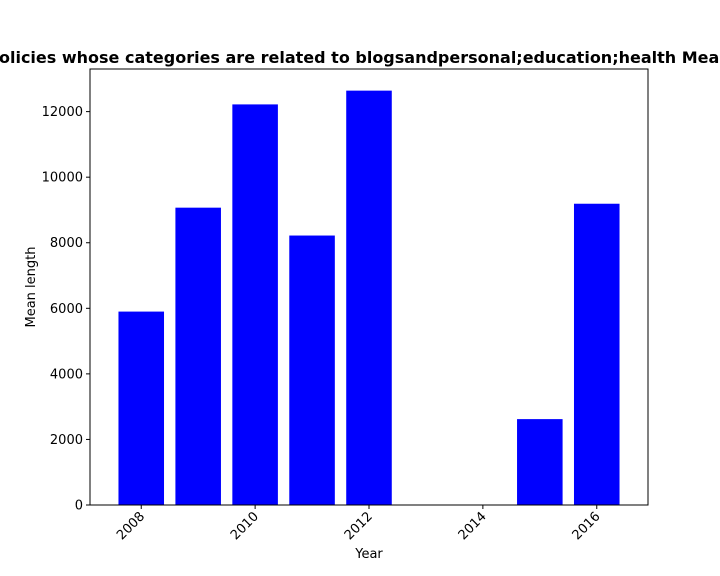  I want to click on y-tick-label: 4000, so click(66, 374).